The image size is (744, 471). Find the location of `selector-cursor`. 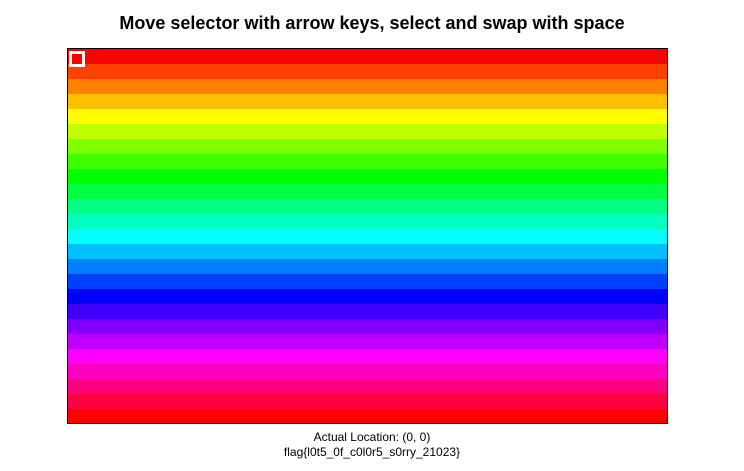

selector-cursor is located at coordinates (77, 59).